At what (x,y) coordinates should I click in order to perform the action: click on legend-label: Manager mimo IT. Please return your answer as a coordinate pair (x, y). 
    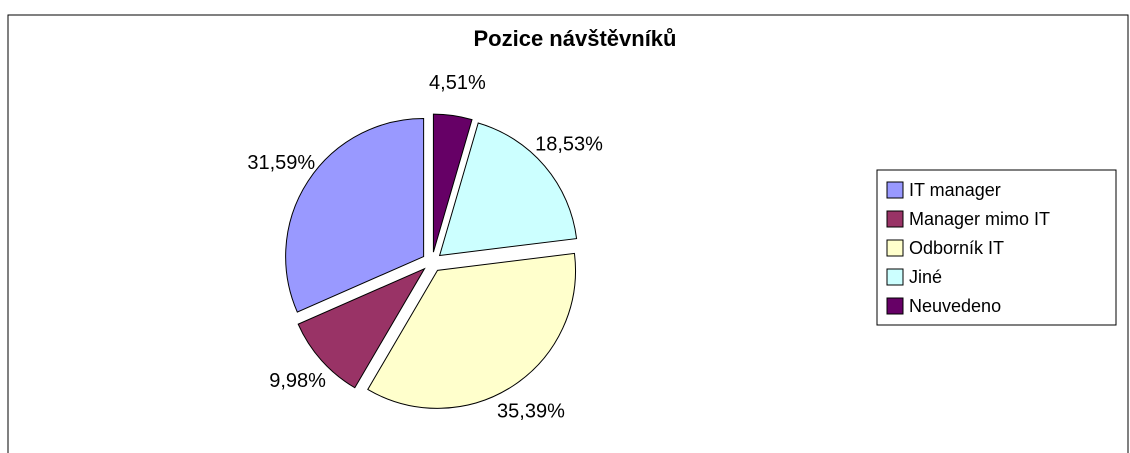
    Looking at the image, I should click on (979, 219).